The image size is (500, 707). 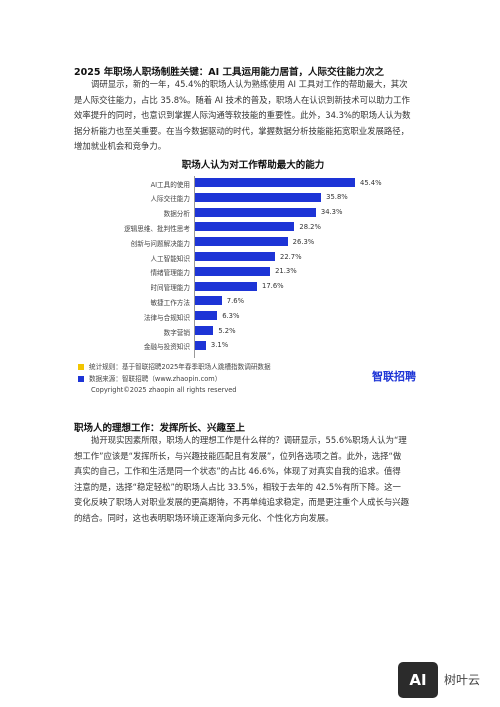 What do you see at coordinates (229, 72) in the screenshot?
I see `section1-heading: 2025 年职场人职场制胜关键：AI 工具运用能力居首，人际交往能力次之` at bounding box center [229, 72].